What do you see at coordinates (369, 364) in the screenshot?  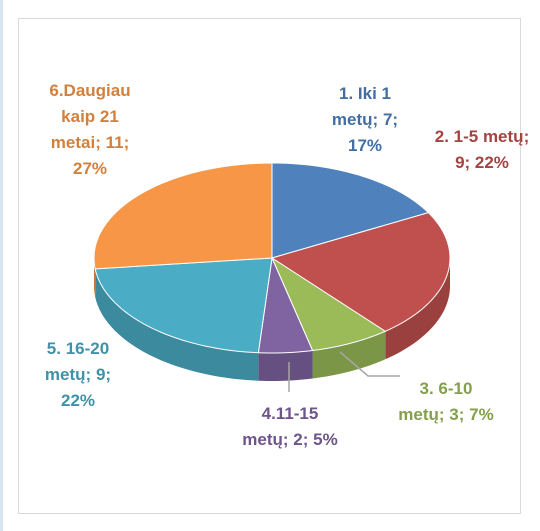 I see `leader-line` at bounding box center [369, 364].